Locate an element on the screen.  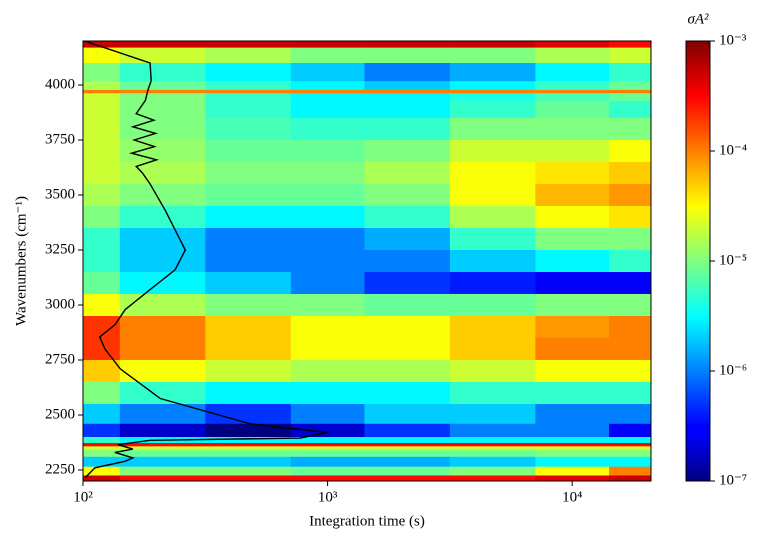
y-tick-label: 2250 is located at coordinates (60, 469).